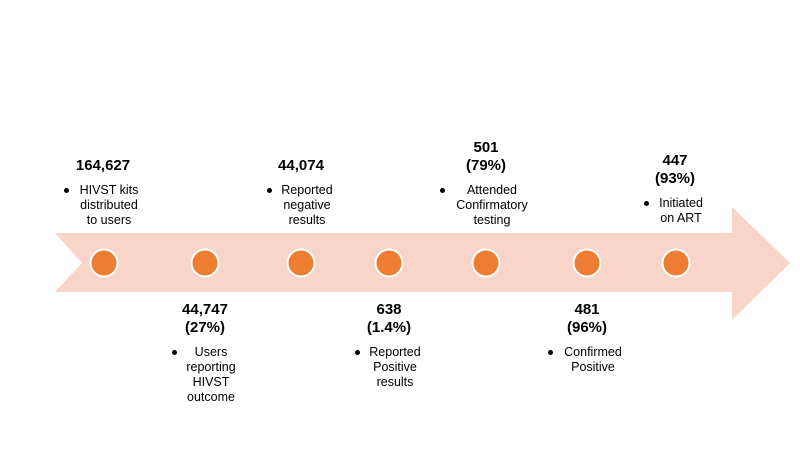 The width and height of the screenshot is (800, 450). I want to click on step-count: 447, so click(675, 160).